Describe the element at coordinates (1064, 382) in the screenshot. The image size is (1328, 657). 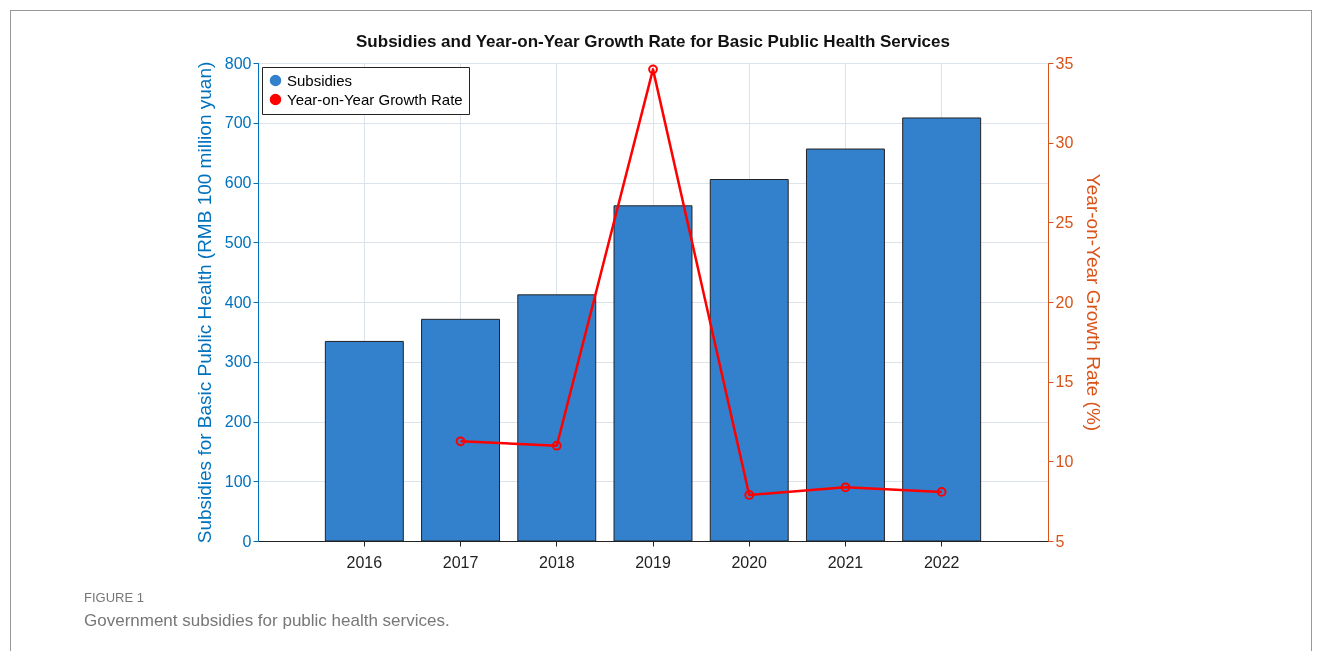
I see `y2-tick-label: 15` at that location.